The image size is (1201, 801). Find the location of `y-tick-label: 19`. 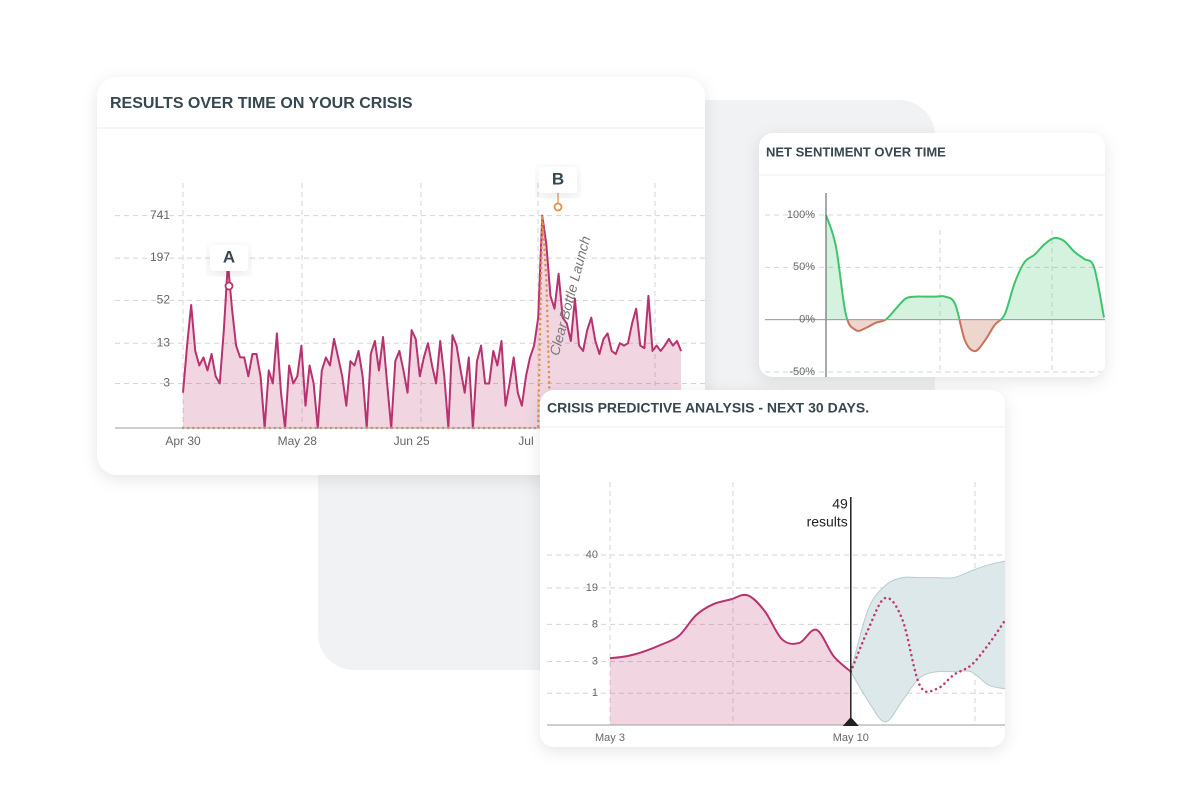

y-tick-label: 19 is located at coordinates (592, 588).